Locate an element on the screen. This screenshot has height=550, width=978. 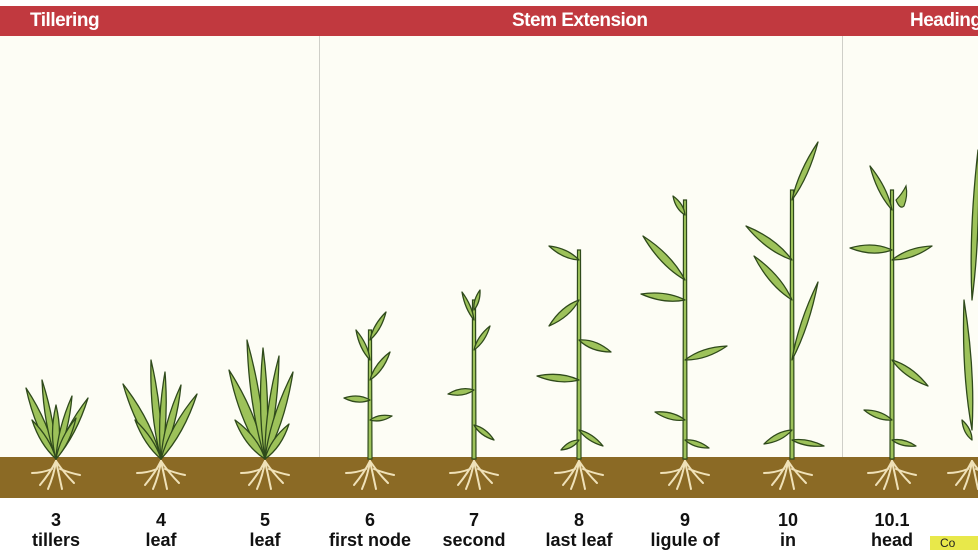
section-divider-stem-heading is located at coordinates (842, 267).